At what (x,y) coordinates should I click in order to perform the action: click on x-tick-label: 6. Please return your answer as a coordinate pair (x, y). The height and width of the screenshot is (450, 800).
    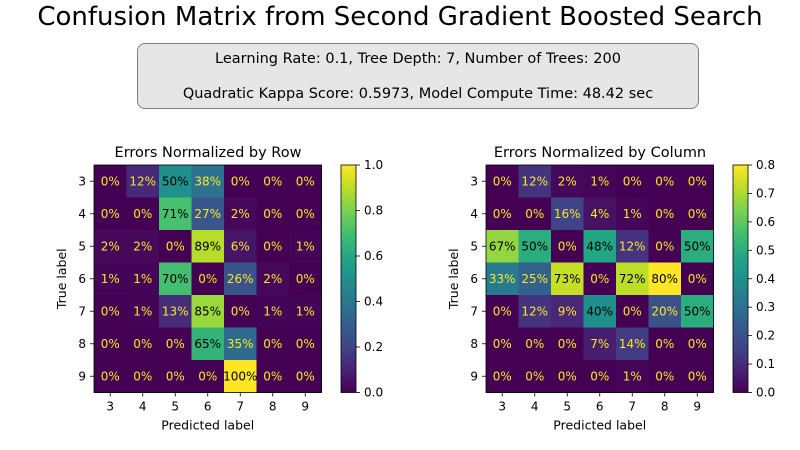
    Looking at the image, I should click on (600, 407).